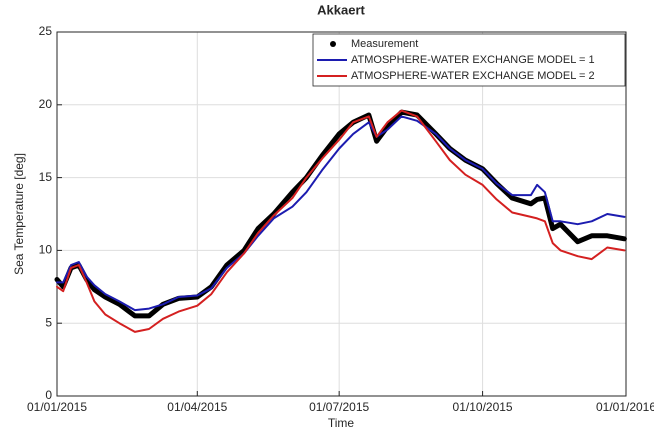 The image size is (654, 430). I want to click on chart-title: Akkaert, so click(341, 9).